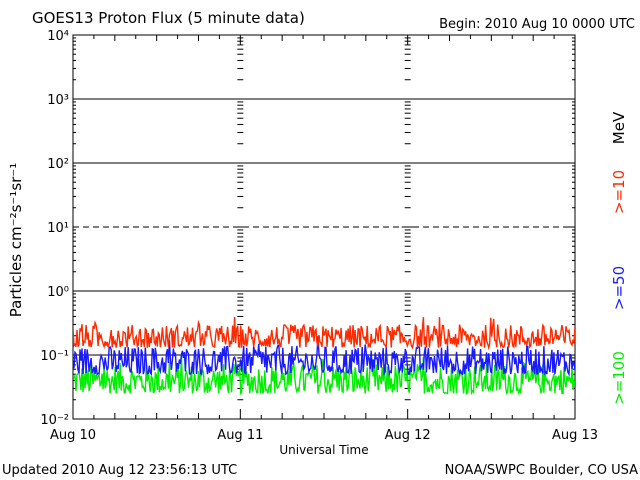 This screenshot has width=640, height=480. What do you see at coordinates (58, 36) in the screenshot?
I see `y-tick-label: 10⁴` at bounding box center [58, 36].